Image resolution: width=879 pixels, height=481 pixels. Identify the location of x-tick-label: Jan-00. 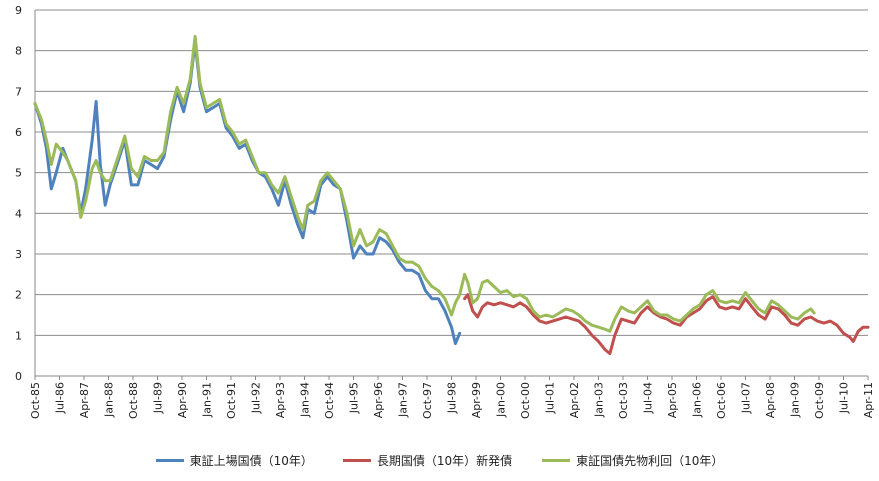
(501, 400).